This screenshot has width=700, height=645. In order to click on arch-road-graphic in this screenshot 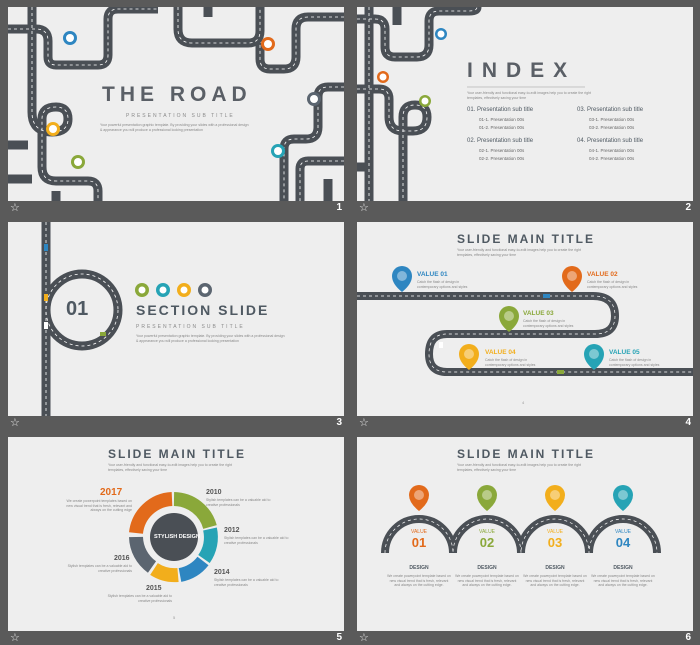, I will do `click(521, 519)`.